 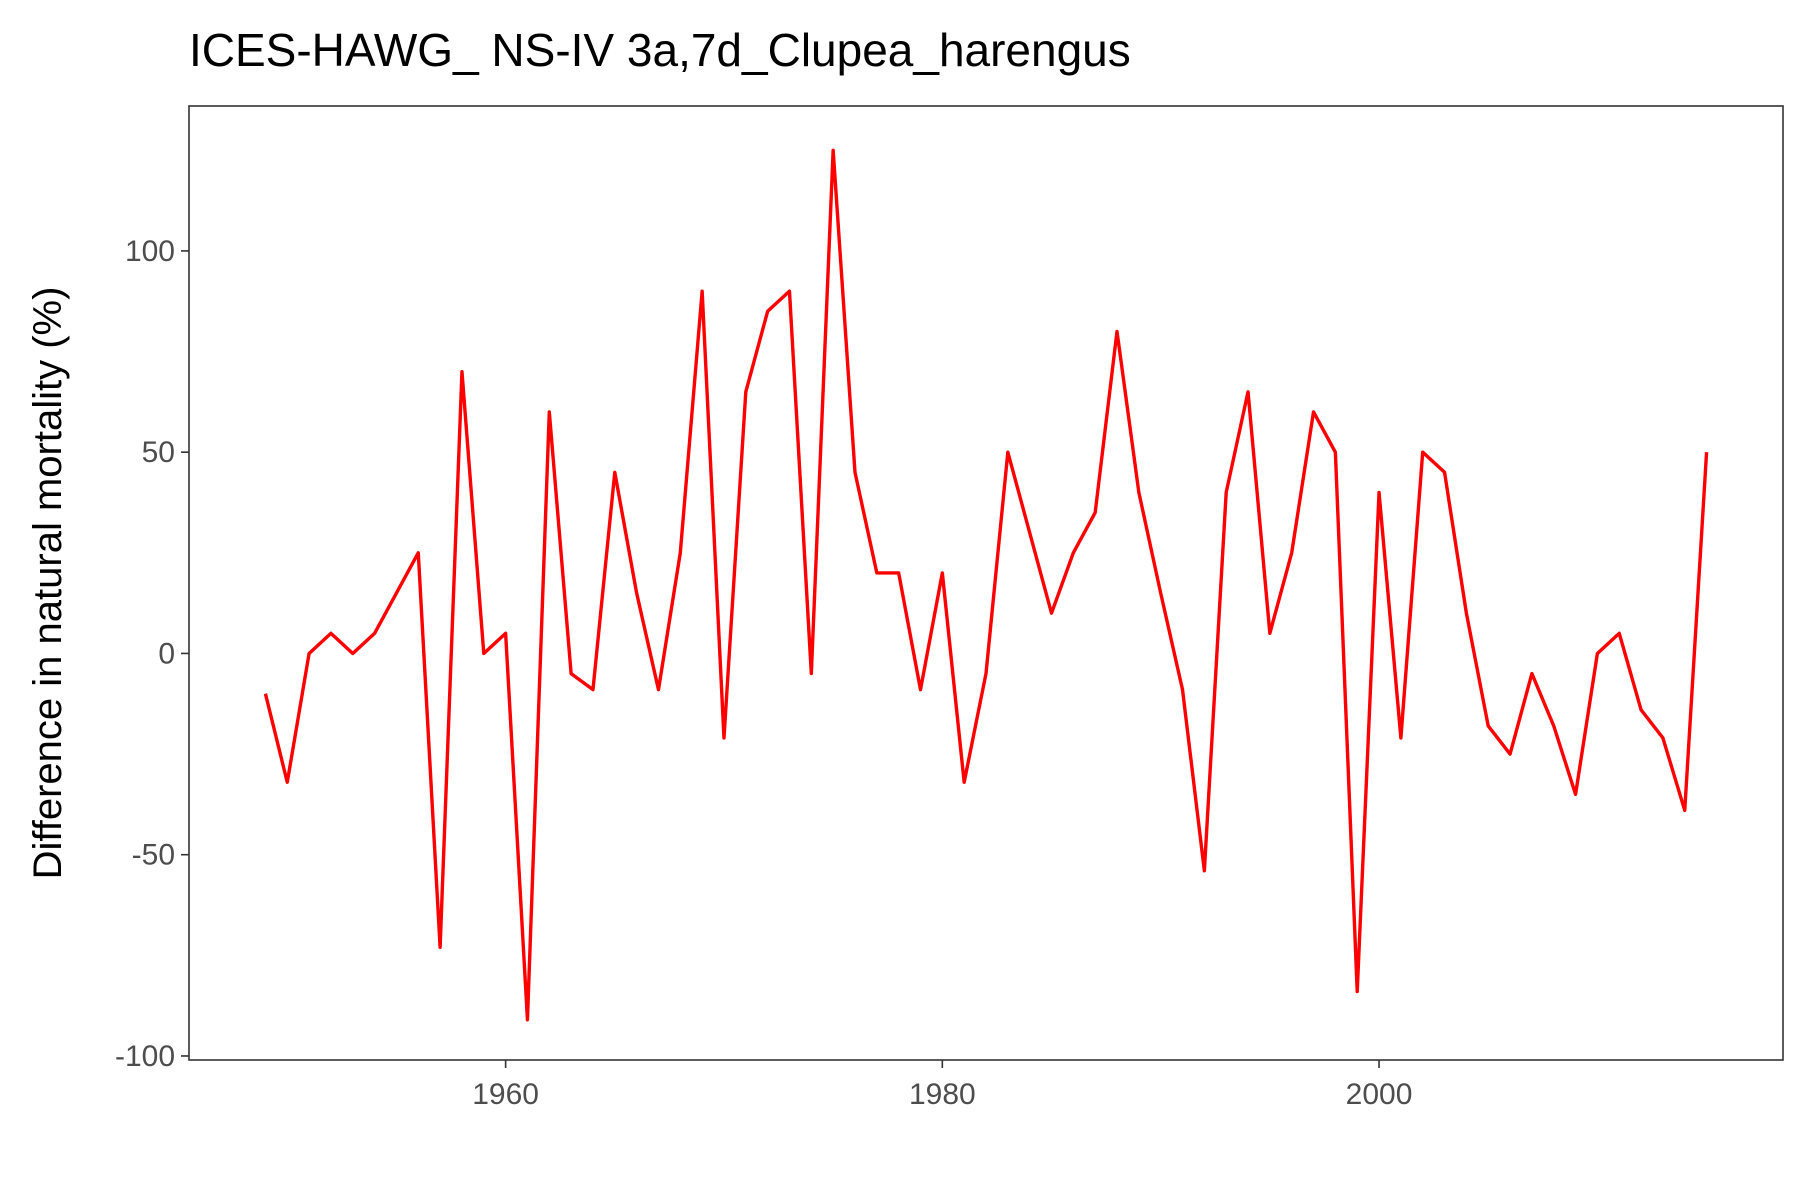 I want to click on y-tick-label: -100, so click(x=145, y=1056).